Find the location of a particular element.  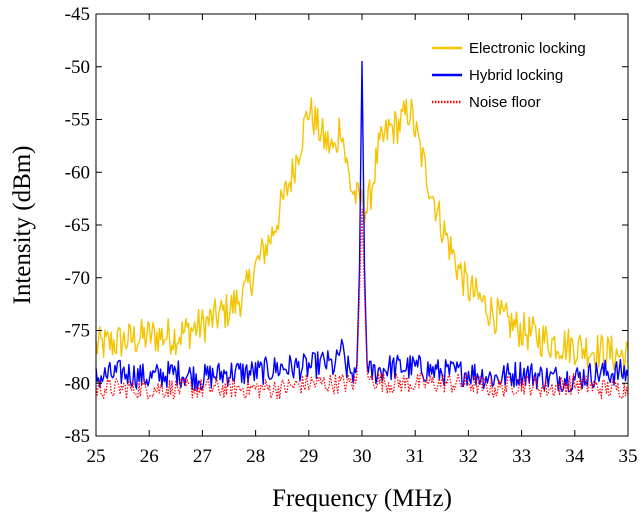

y-tick-label: -85 is located at coordinates (77, 436).